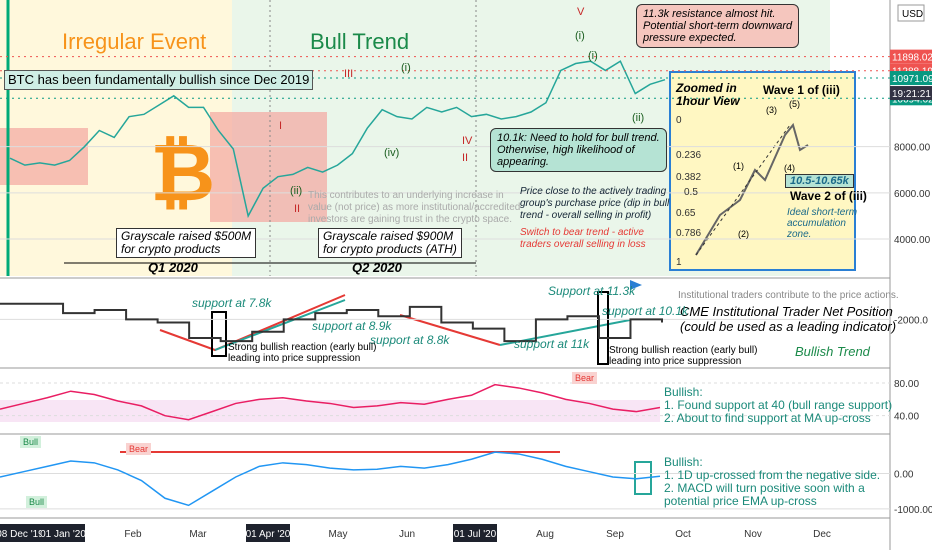 Image resolution: width=932 pixels, height=550 pixels. Describe the element at coordinates (738, 166) in the screenshot. I see `wave-count: (1)` at that location.